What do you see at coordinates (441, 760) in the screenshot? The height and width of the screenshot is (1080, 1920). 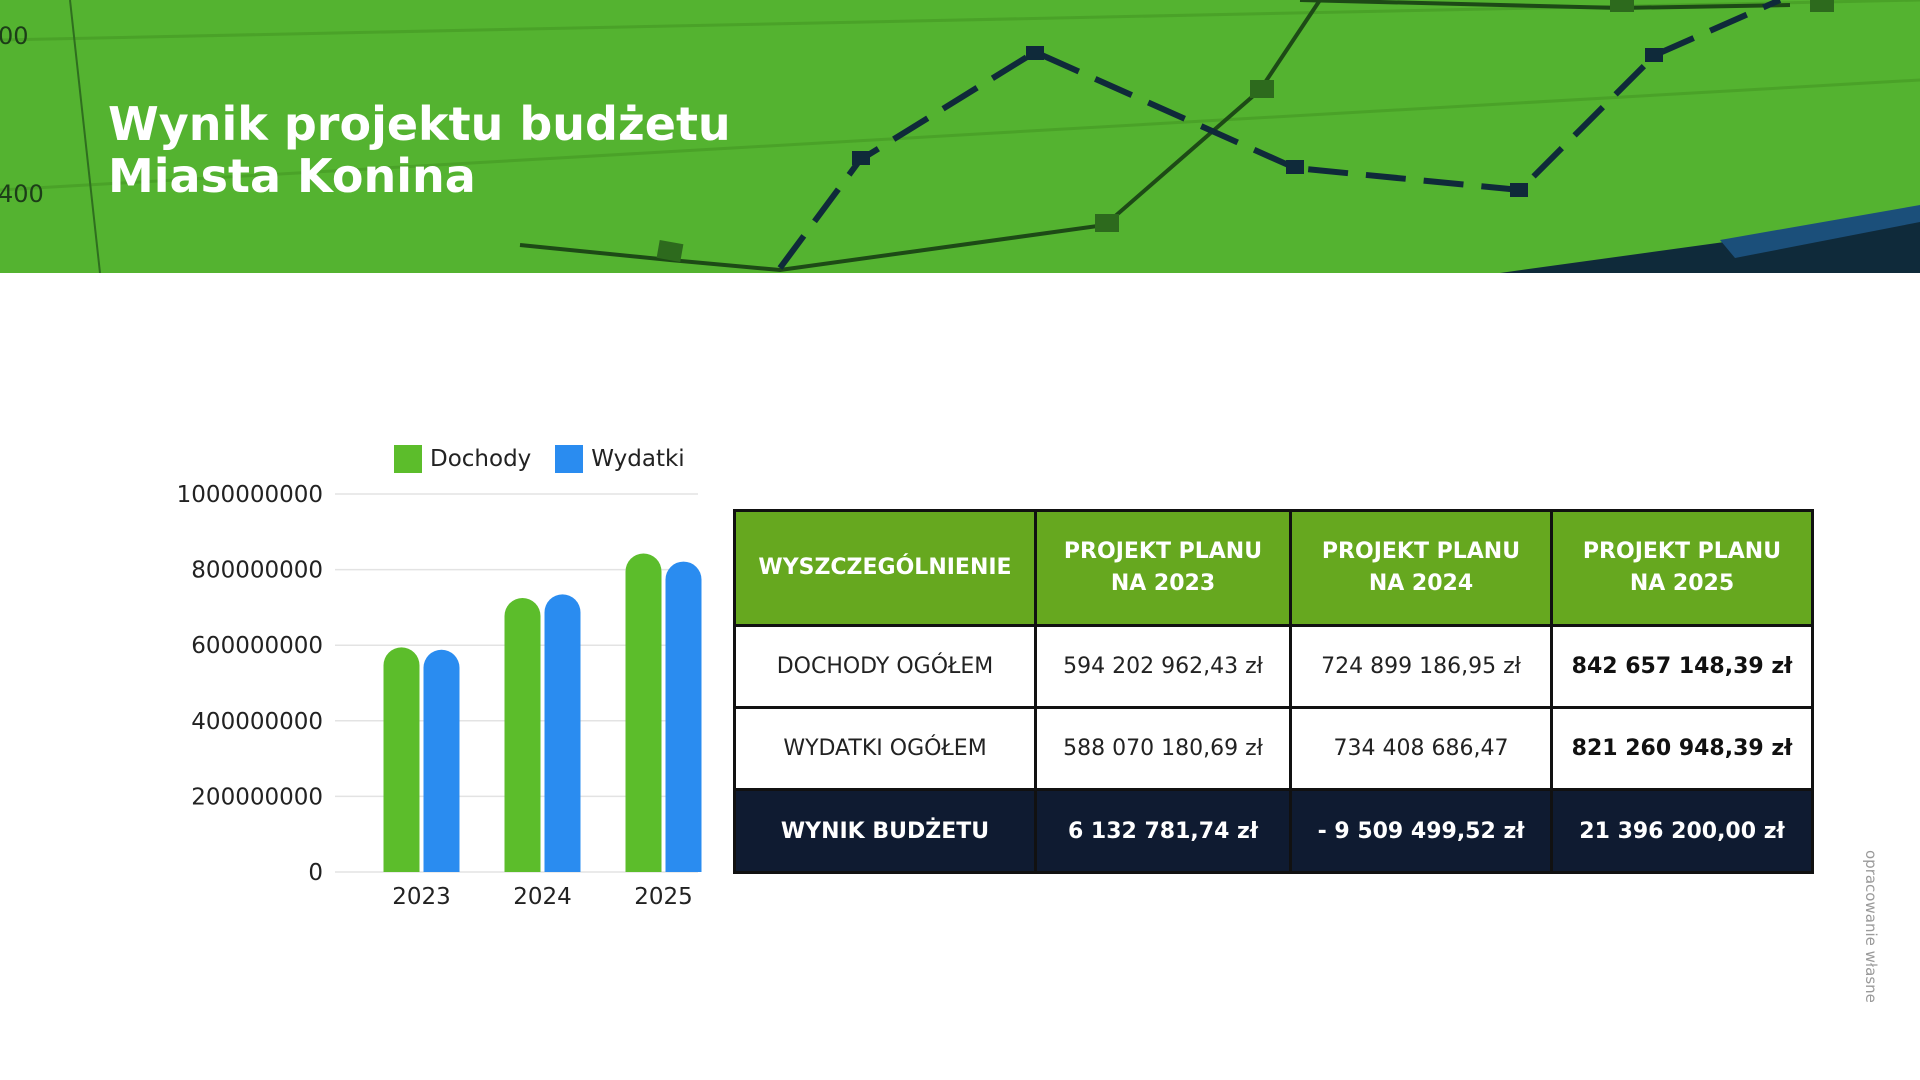 I see `bar-wydatki-2023` at bounding box center [441, 760].